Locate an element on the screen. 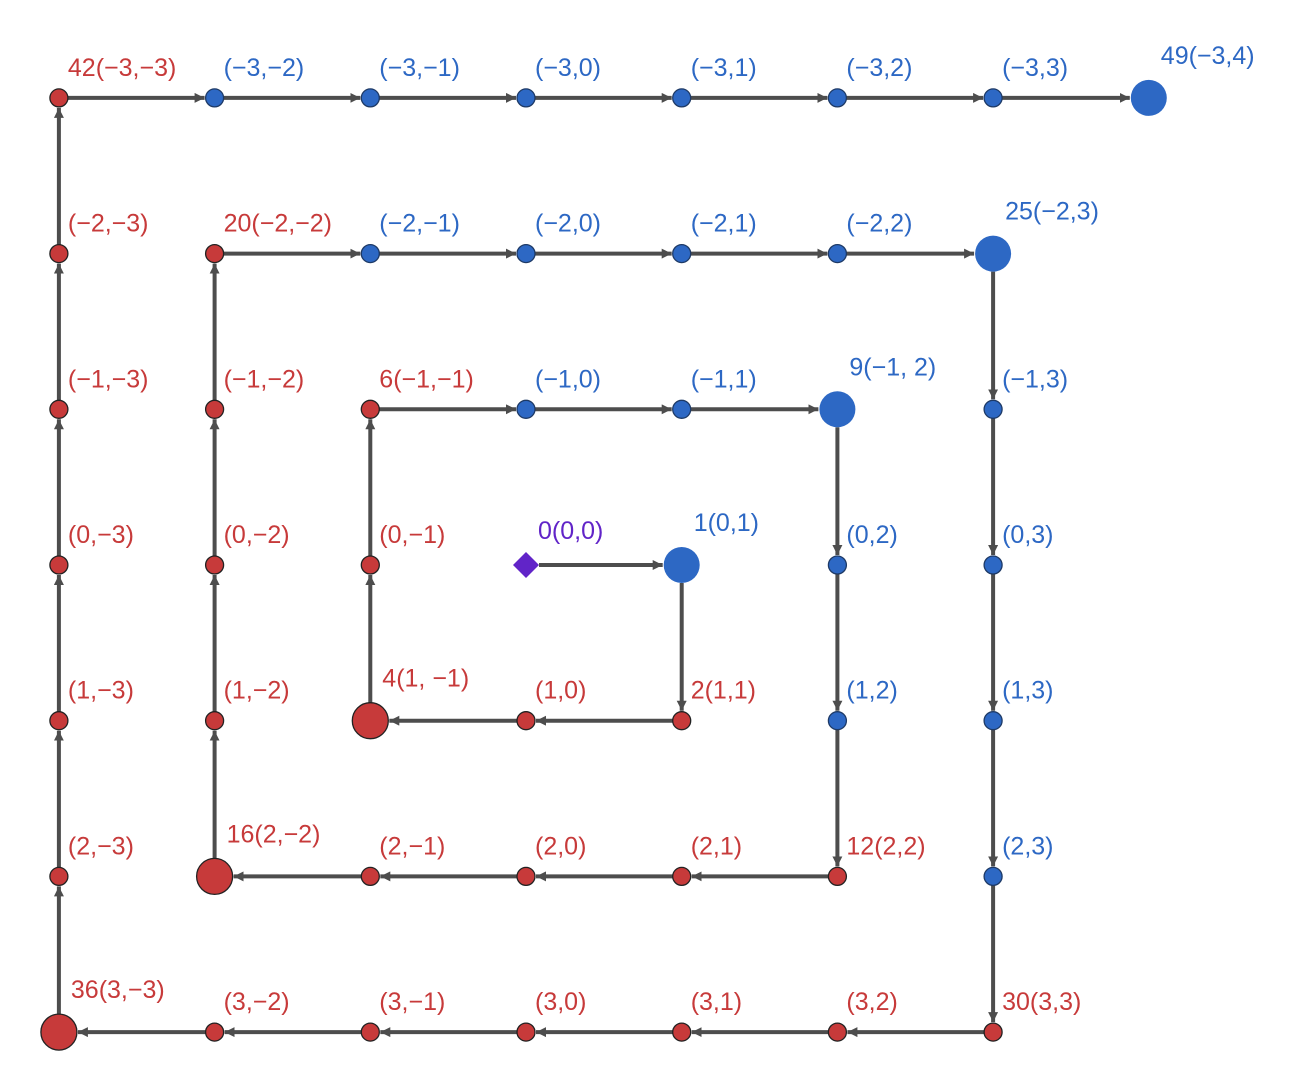 The height and width of the screenshot is (1088, 1296). node-label: (−2,0) is located at coordinates (568, 224).